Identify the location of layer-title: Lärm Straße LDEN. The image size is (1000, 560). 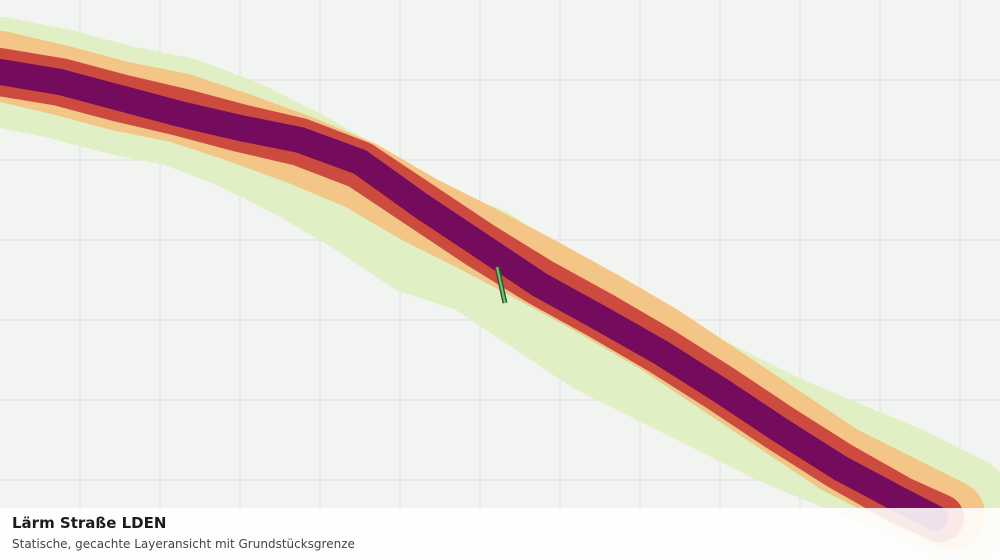
(89, 523).